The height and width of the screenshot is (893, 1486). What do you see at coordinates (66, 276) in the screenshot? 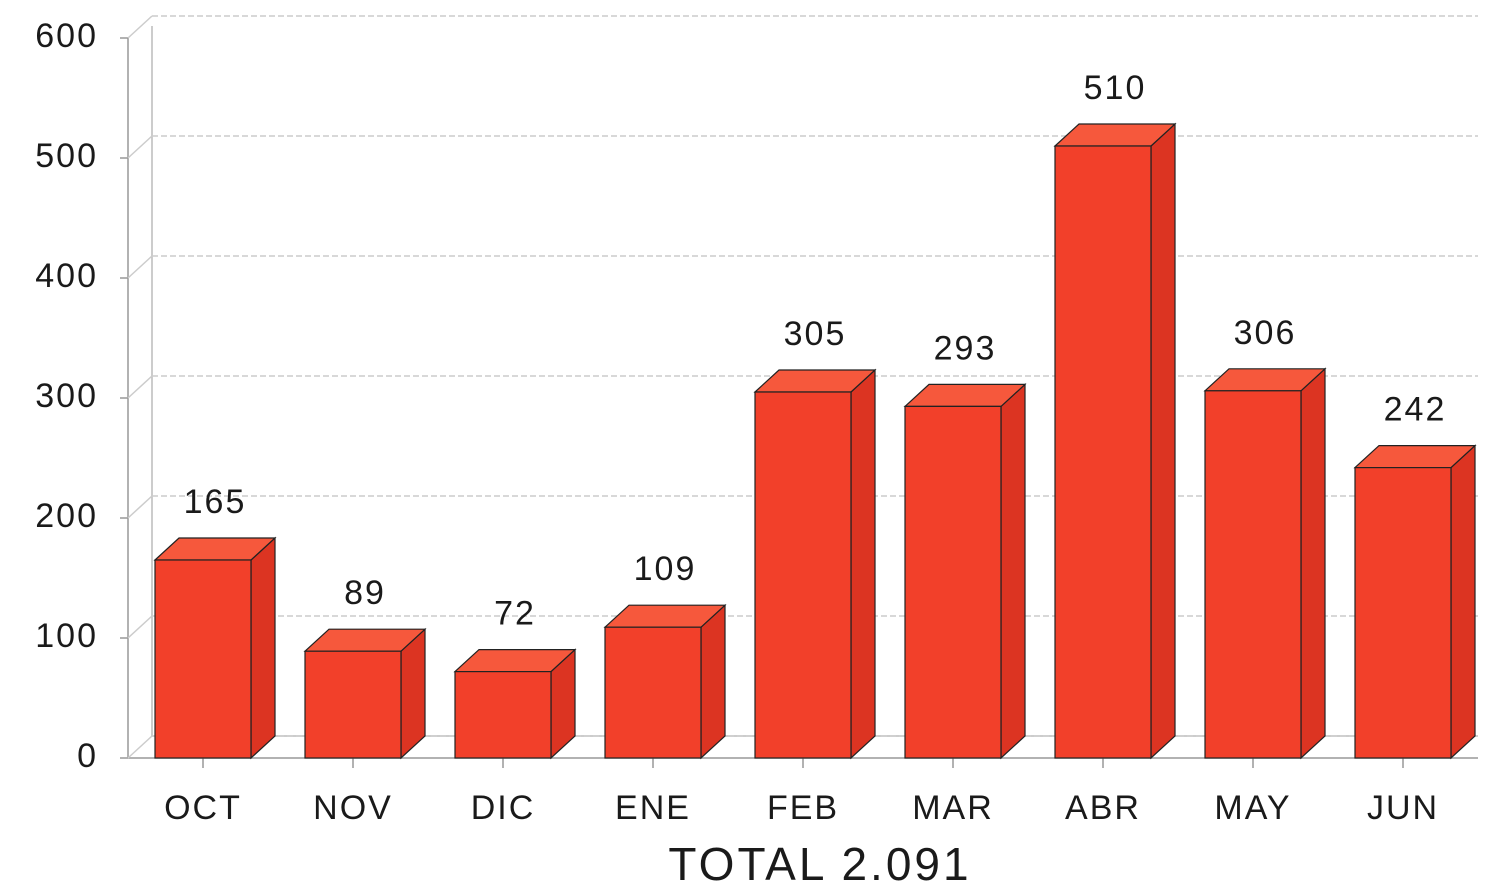
I see `y-tick-label: 400` at bounding box center [66, 276].